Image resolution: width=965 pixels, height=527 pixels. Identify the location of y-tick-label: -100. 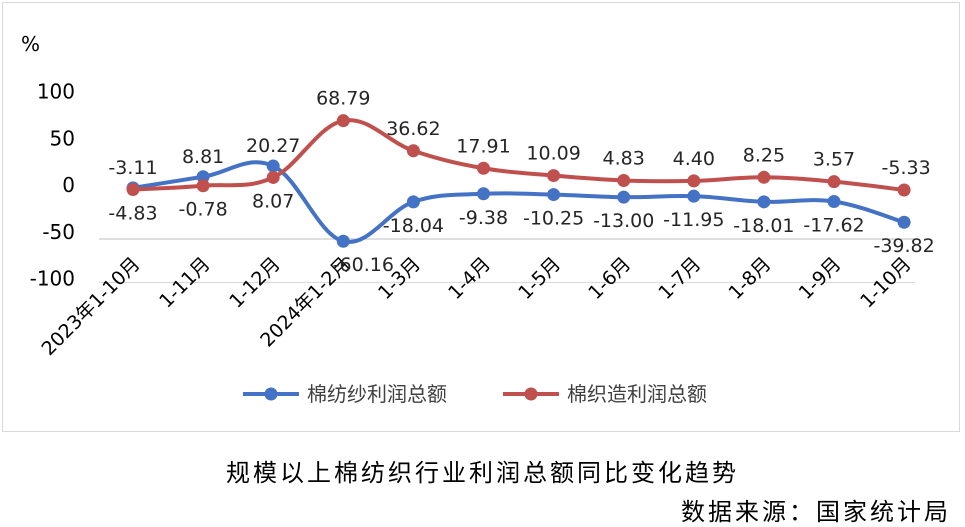
(52, 279).